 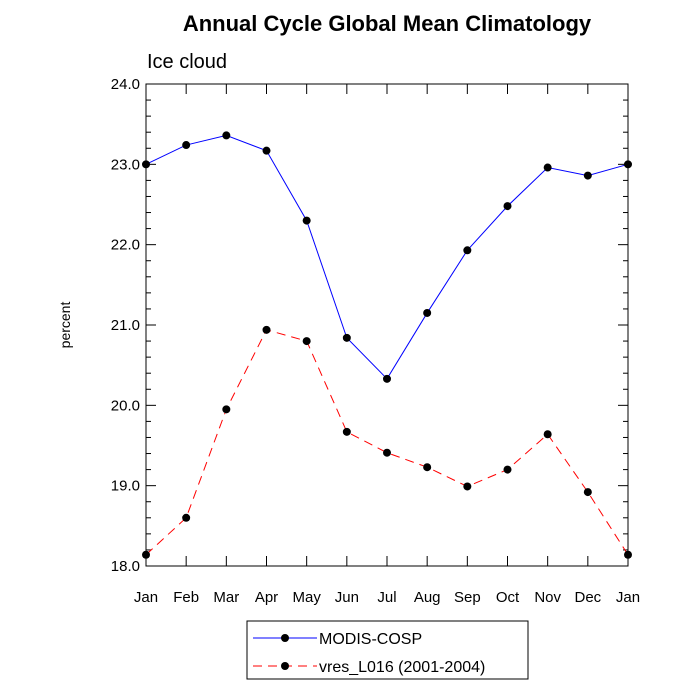 I want to click on legend-item: MODIS-COSP, so click(x=337, y=639).